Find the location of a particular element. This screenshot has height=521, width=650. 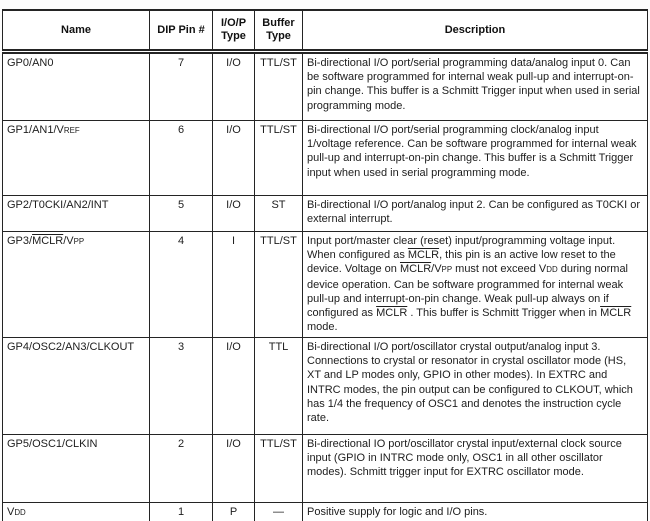

subscript-text: REF is located at coordinates (71, 130).